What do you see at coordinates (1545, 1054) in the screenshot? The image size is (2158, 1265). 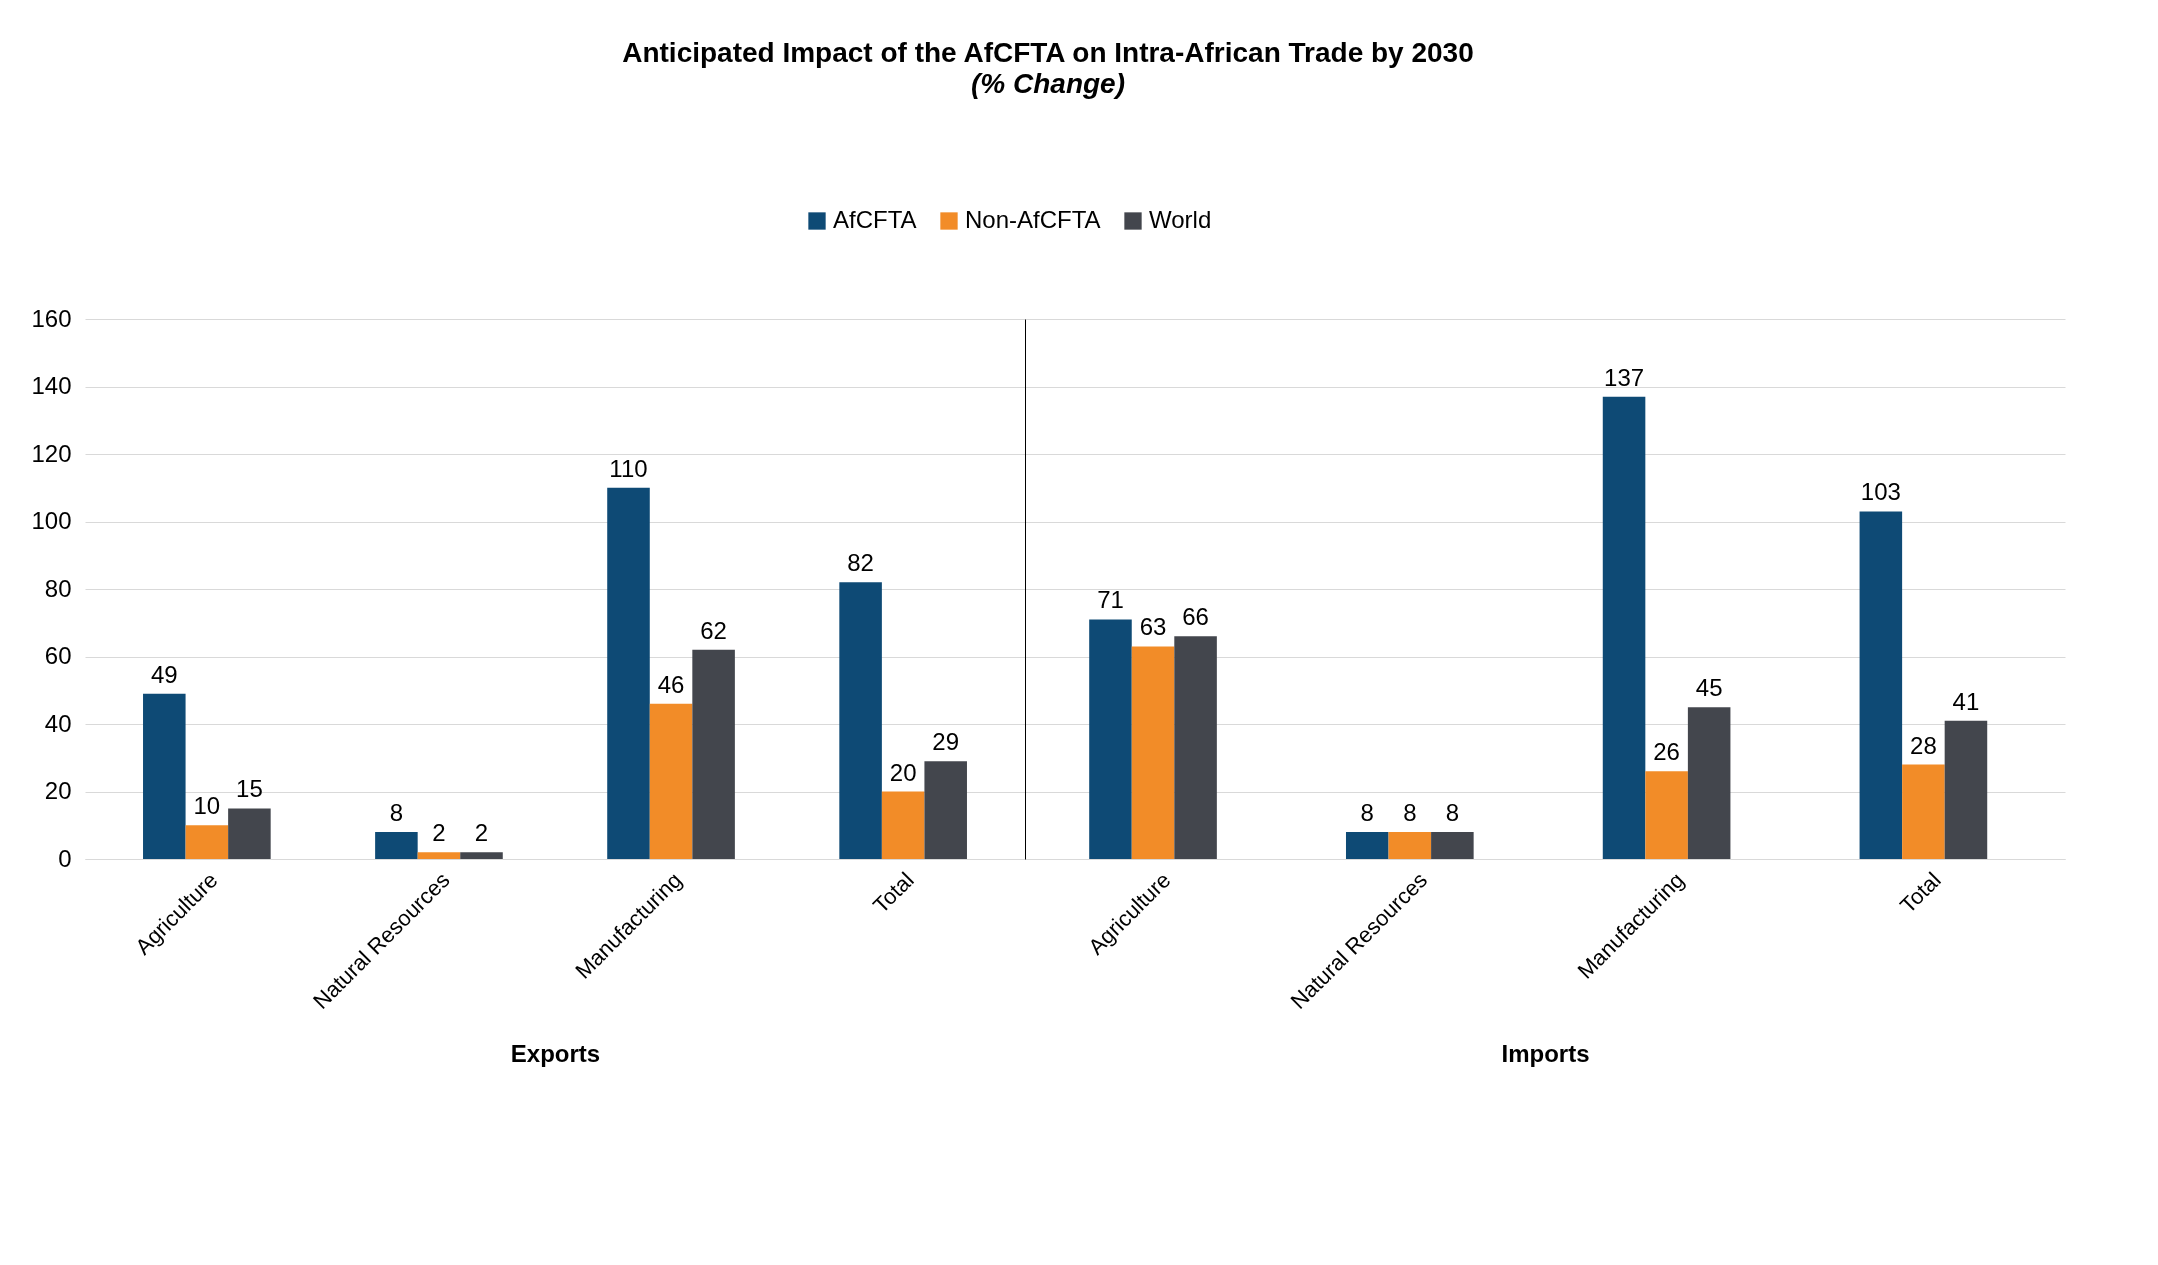 I see `x-axis-title: Imports` at bounding box center [1545, 1054].